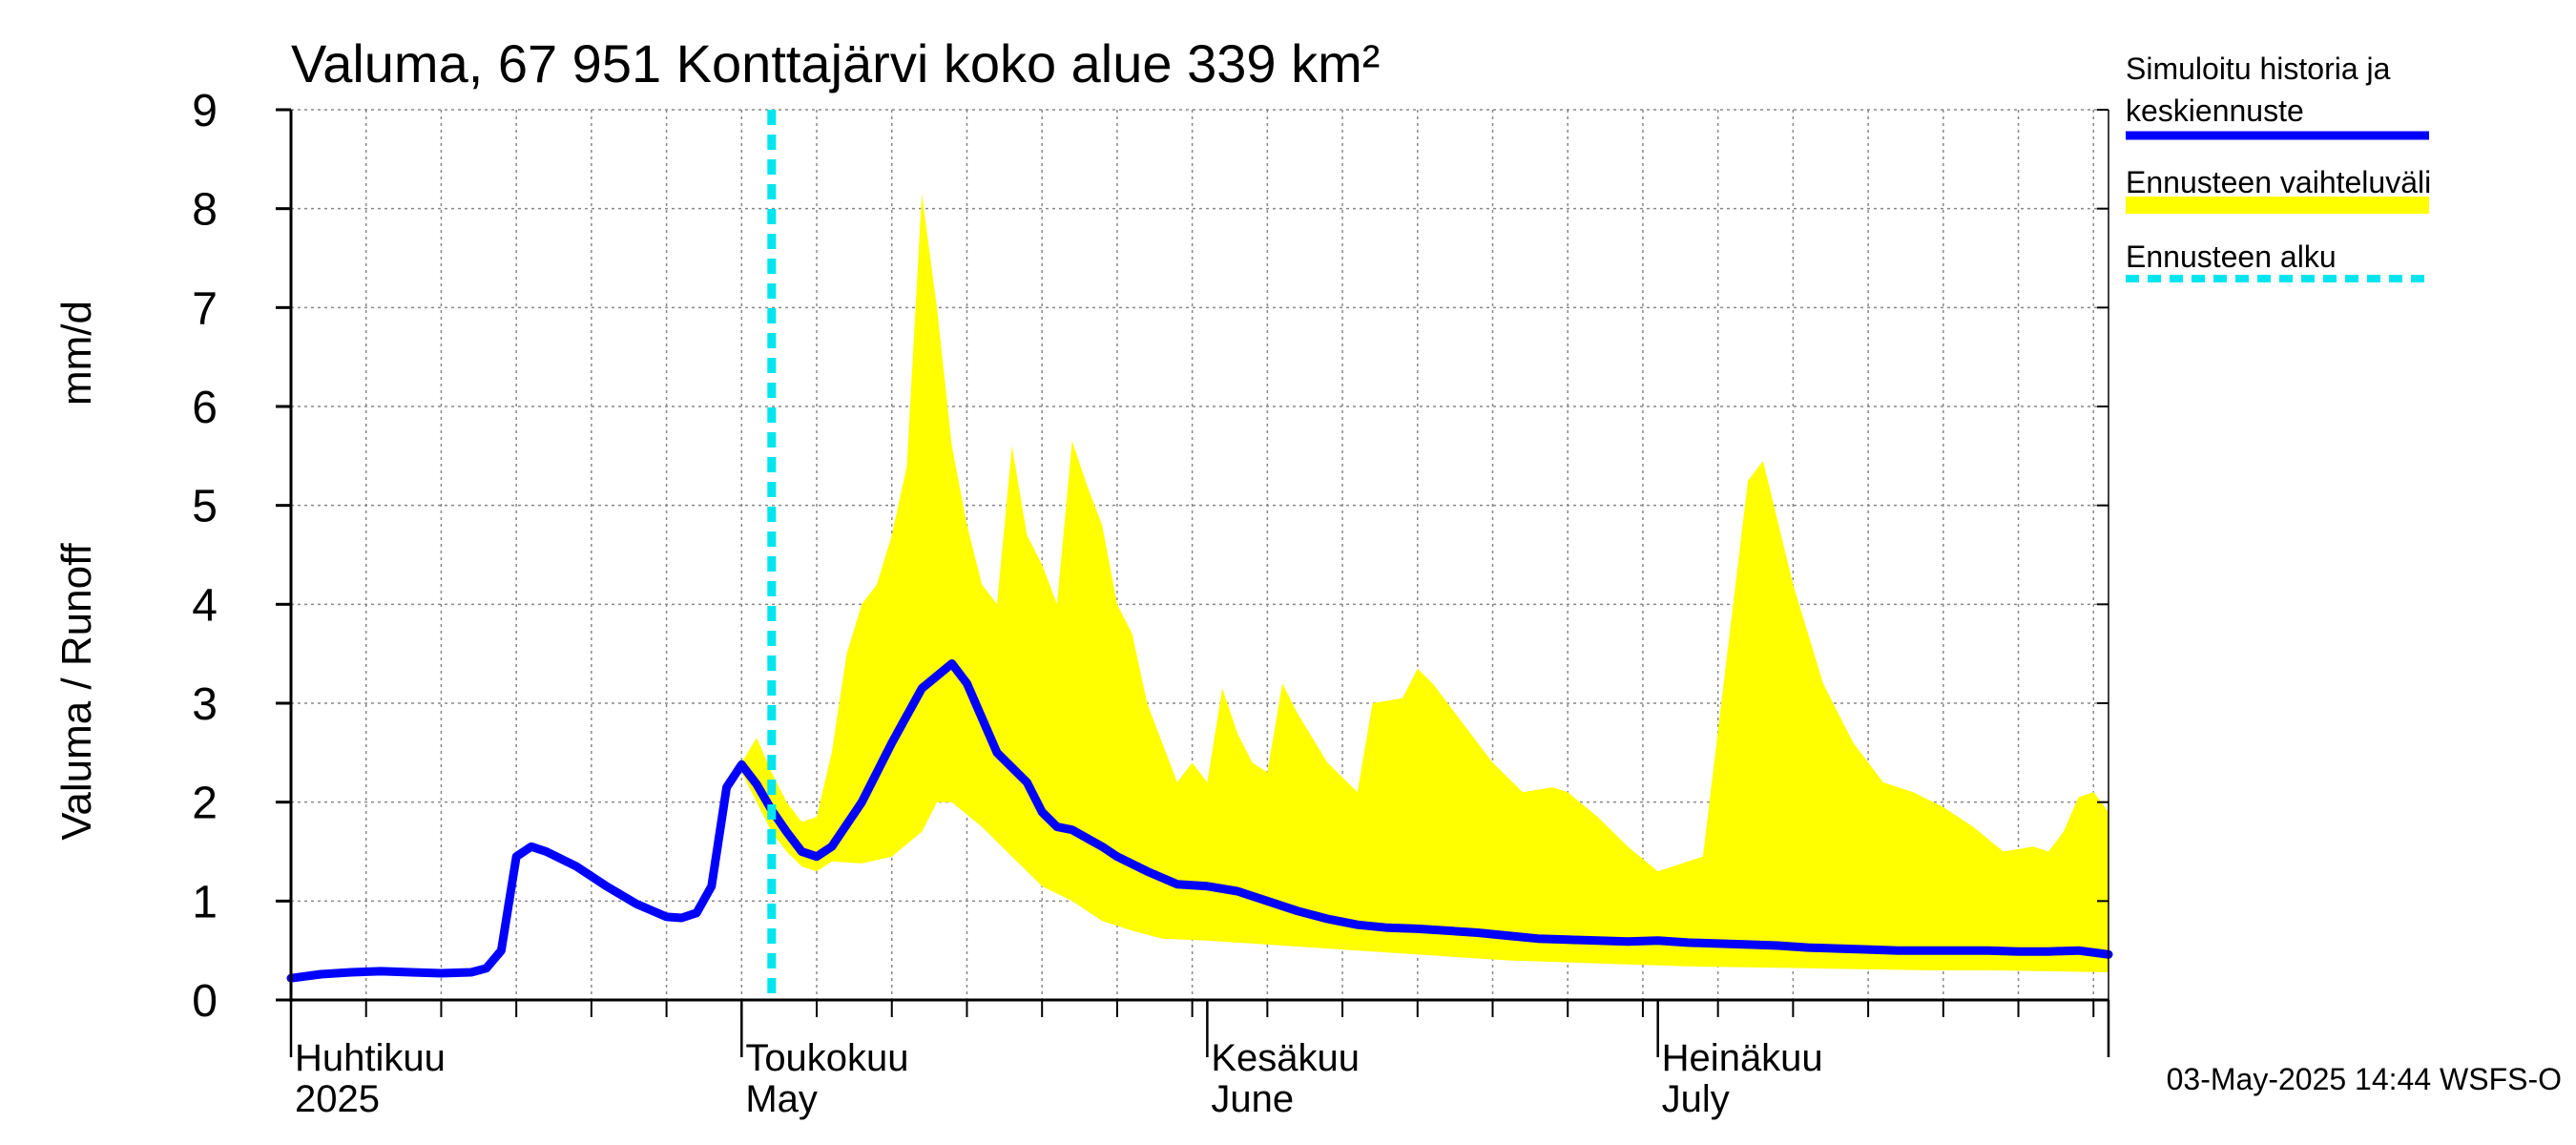 This screenshot has width=2576, height=1145. I want to click on y-tick-label: 3, so click(205, 704).